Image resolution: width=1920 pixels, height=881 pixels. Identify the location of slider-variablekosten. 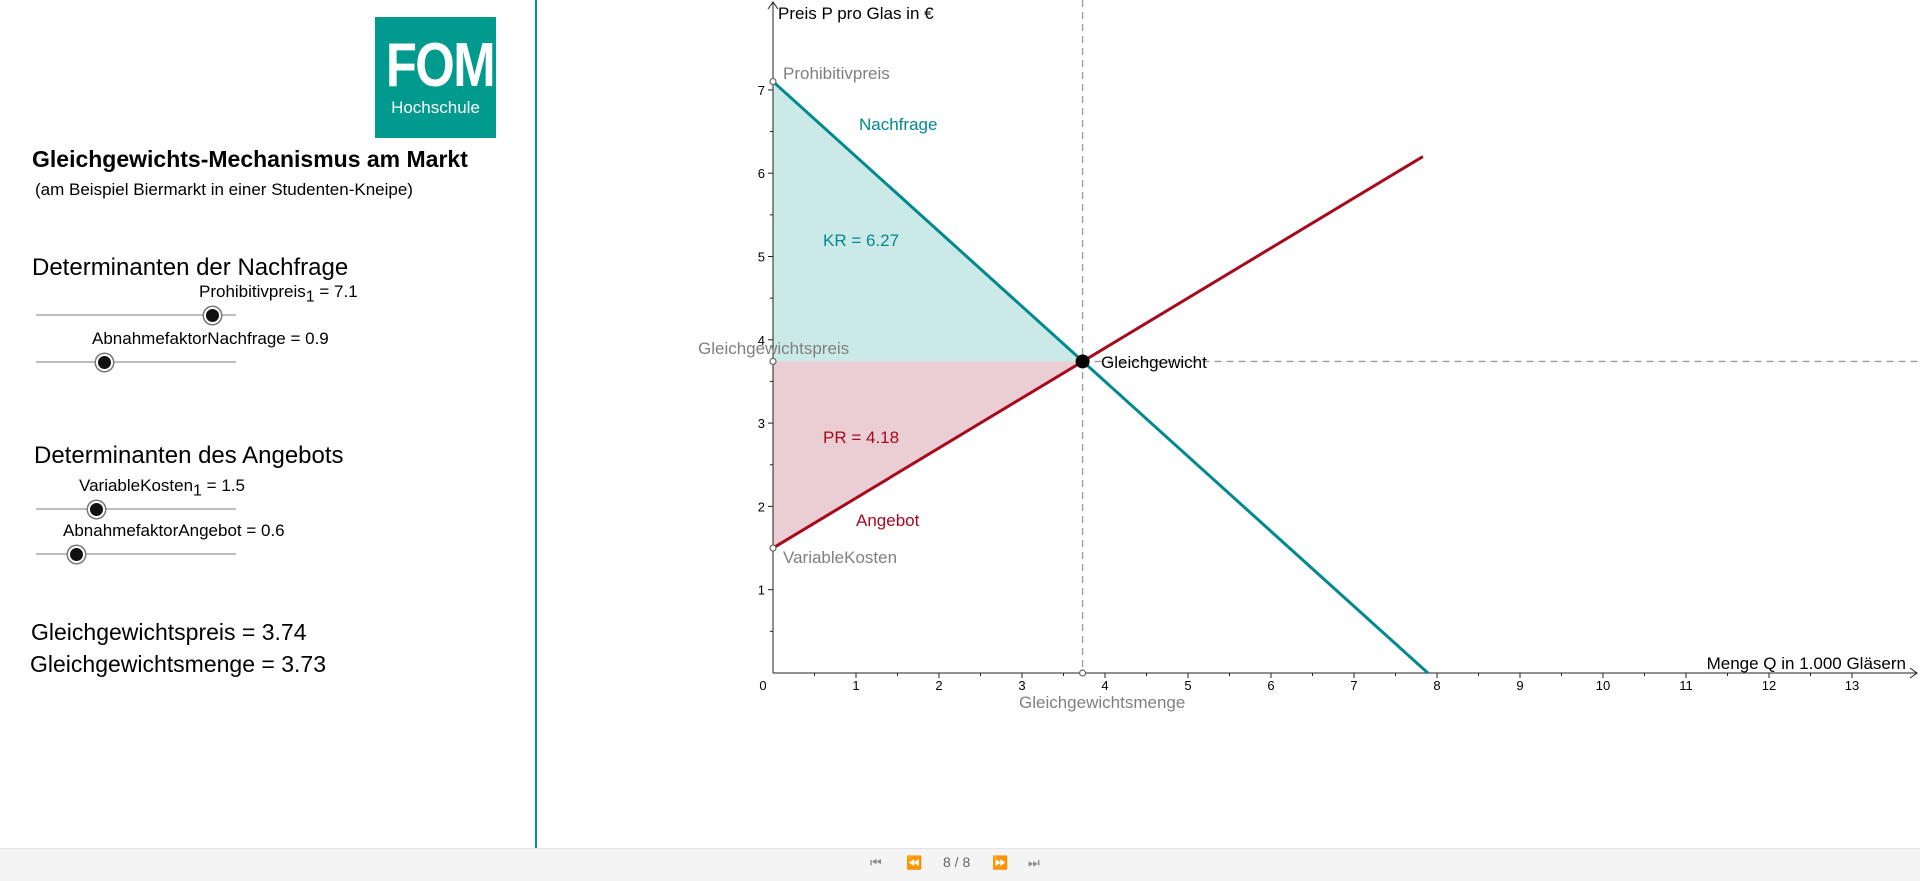
(136, 509).